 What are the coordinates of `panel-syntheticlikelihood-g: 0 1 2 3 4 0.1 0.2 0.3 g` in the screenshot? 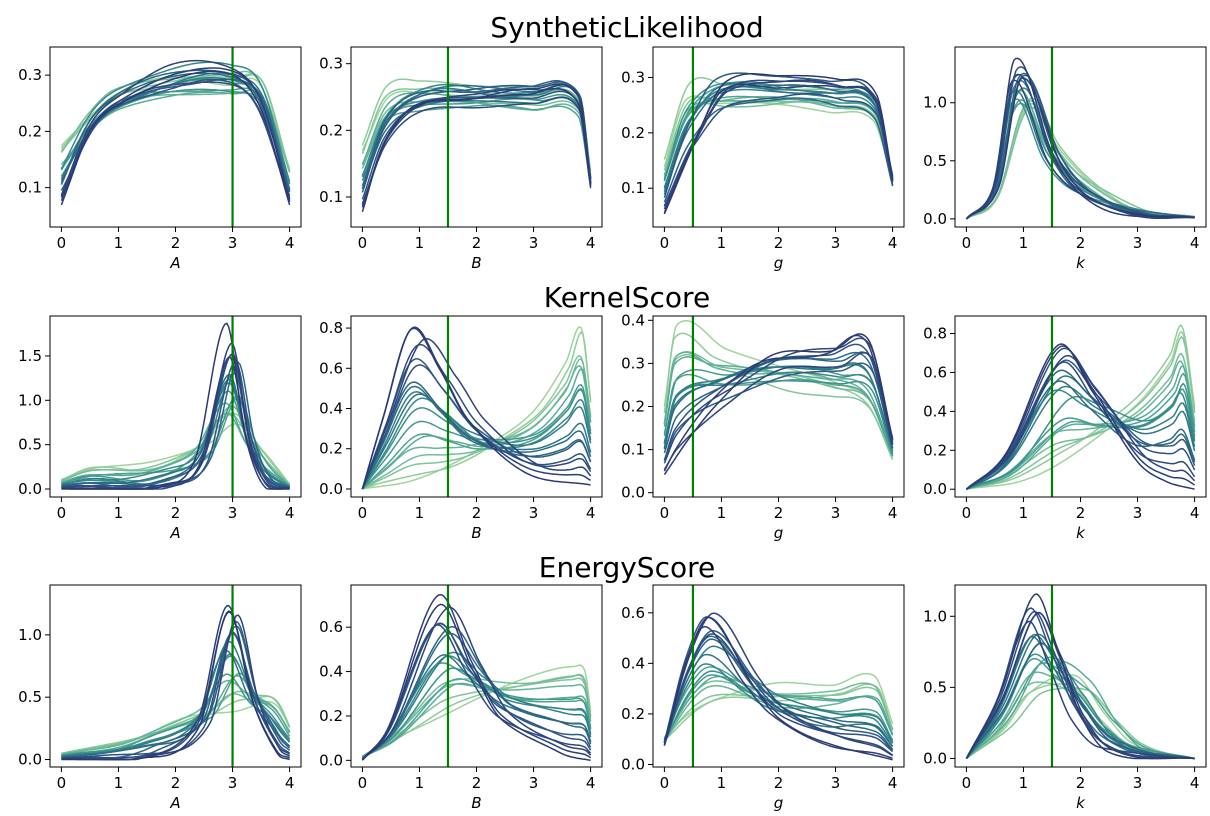 It's located at (763, 159).